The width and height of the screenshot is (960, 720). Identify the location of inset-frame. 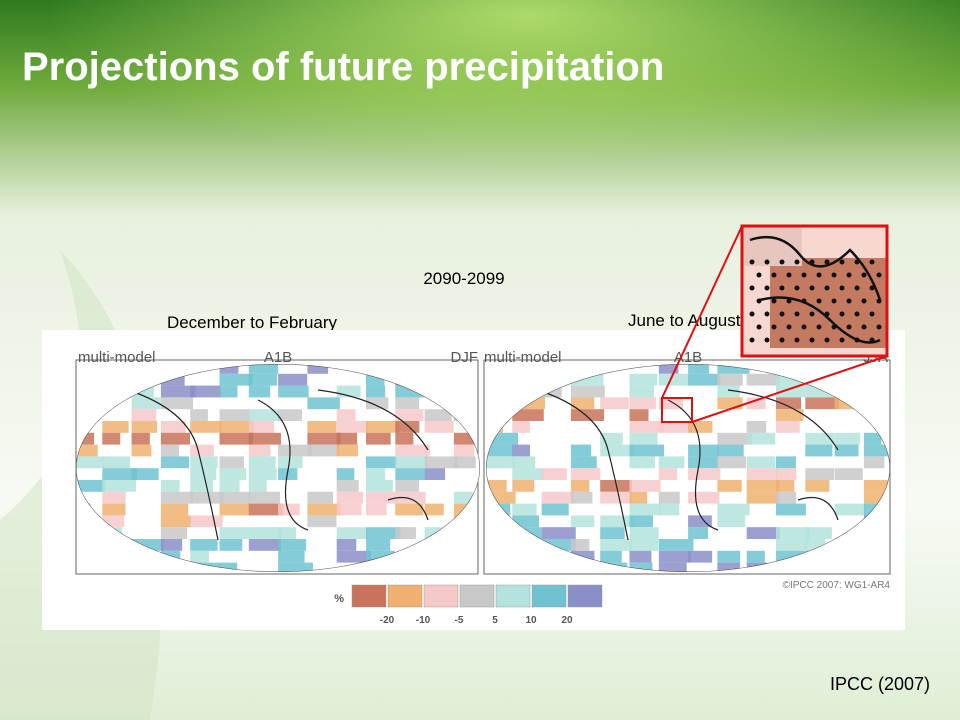
(814, 291).